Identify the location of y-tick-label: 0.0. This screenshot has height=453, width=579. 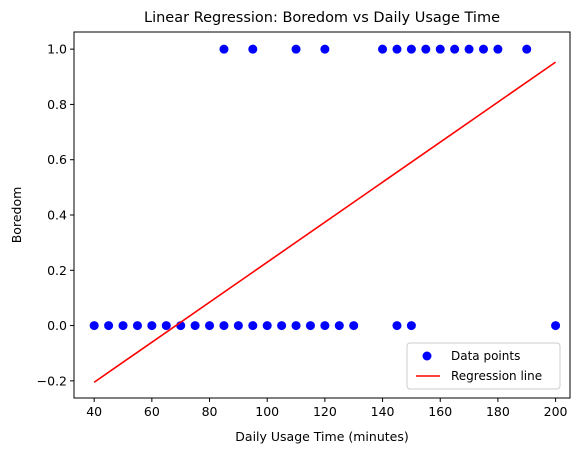
(57, 325).